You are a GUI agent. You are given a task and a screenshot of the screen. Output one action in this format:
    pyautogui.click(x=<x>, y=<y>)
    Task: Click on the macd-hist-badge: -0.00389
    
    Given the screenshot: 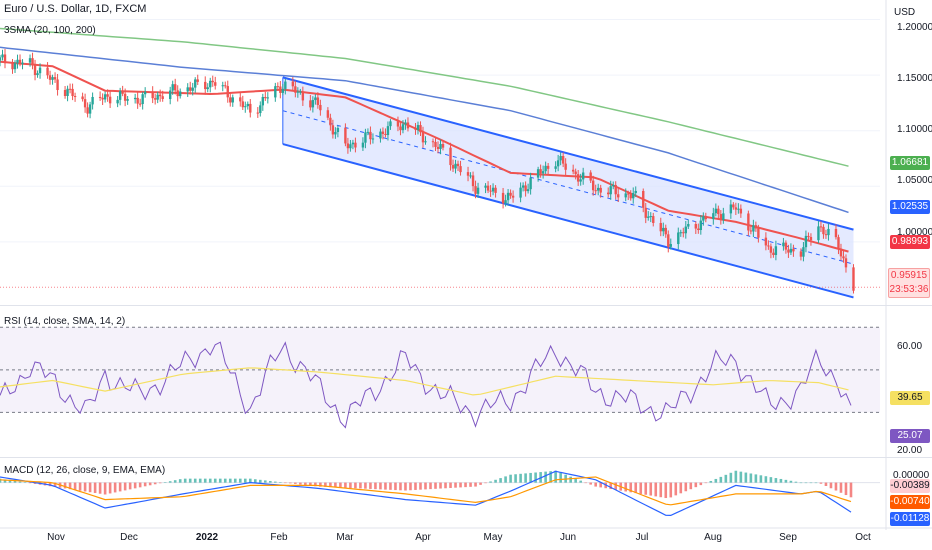 What is the action you would take?
    pyautogui.click(x=910, y=486)
    